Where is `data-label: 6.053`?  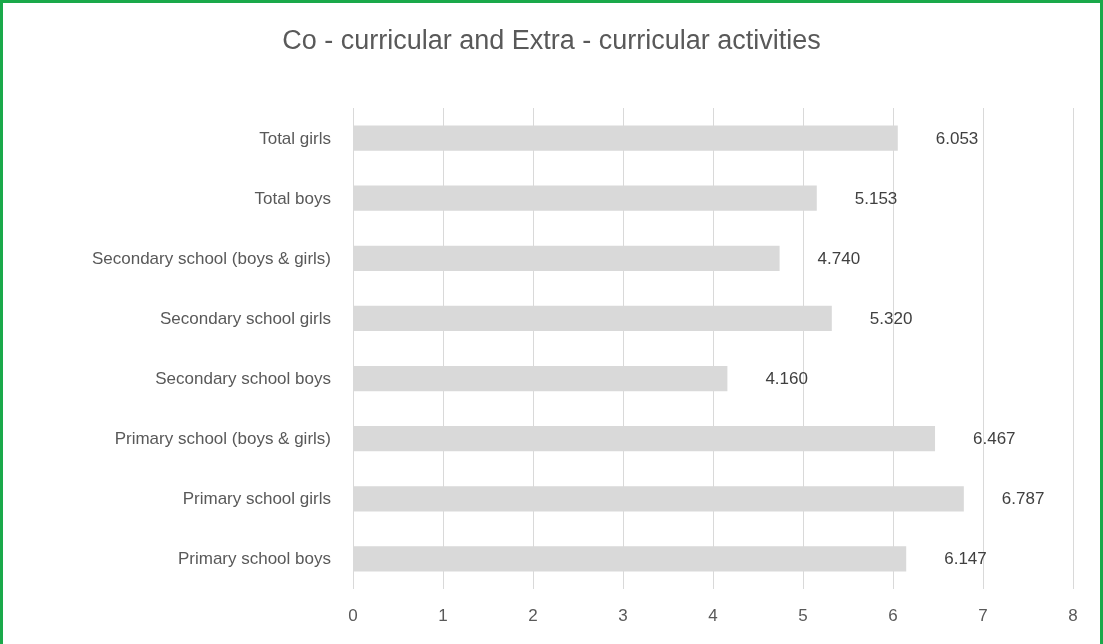 data-label: 6.053 is located at coordinates (957, 138).